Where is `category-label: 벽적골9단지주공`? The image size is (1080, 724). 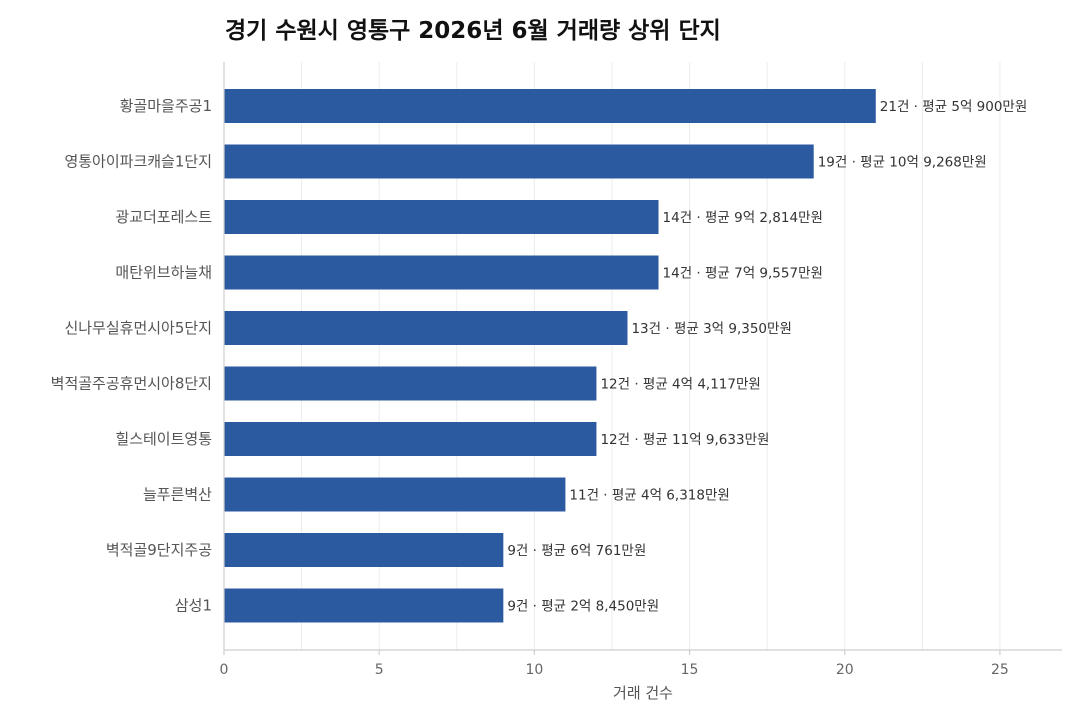
category-label: 벽적골9단지주공 is located at coordinates (159, 550).